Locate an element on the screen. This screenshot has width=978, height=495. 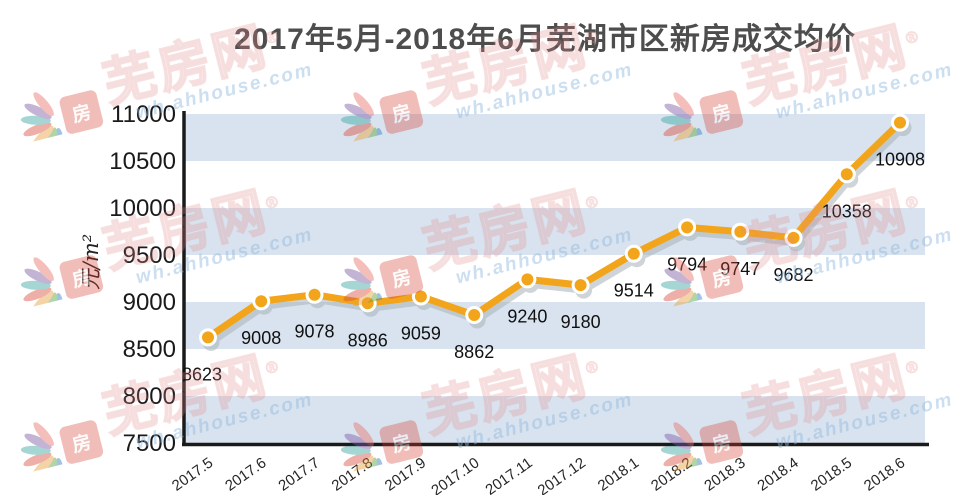
x-tick-label: 2018.5 is located at coordinates (831, 474).